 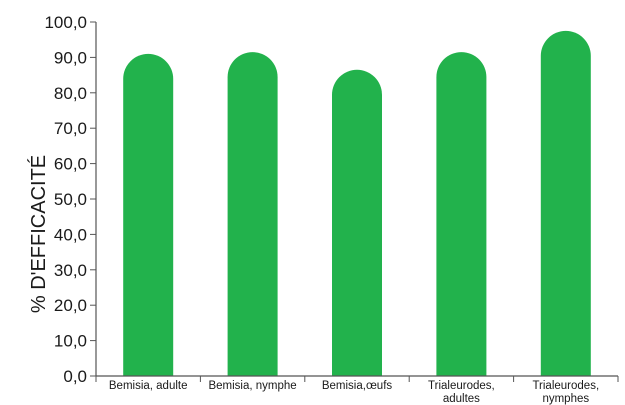 What do you see at coordinates (70, 270) in the screenshot?
I see `y-tick-label: 30,0` at bounding box center [70, 270].